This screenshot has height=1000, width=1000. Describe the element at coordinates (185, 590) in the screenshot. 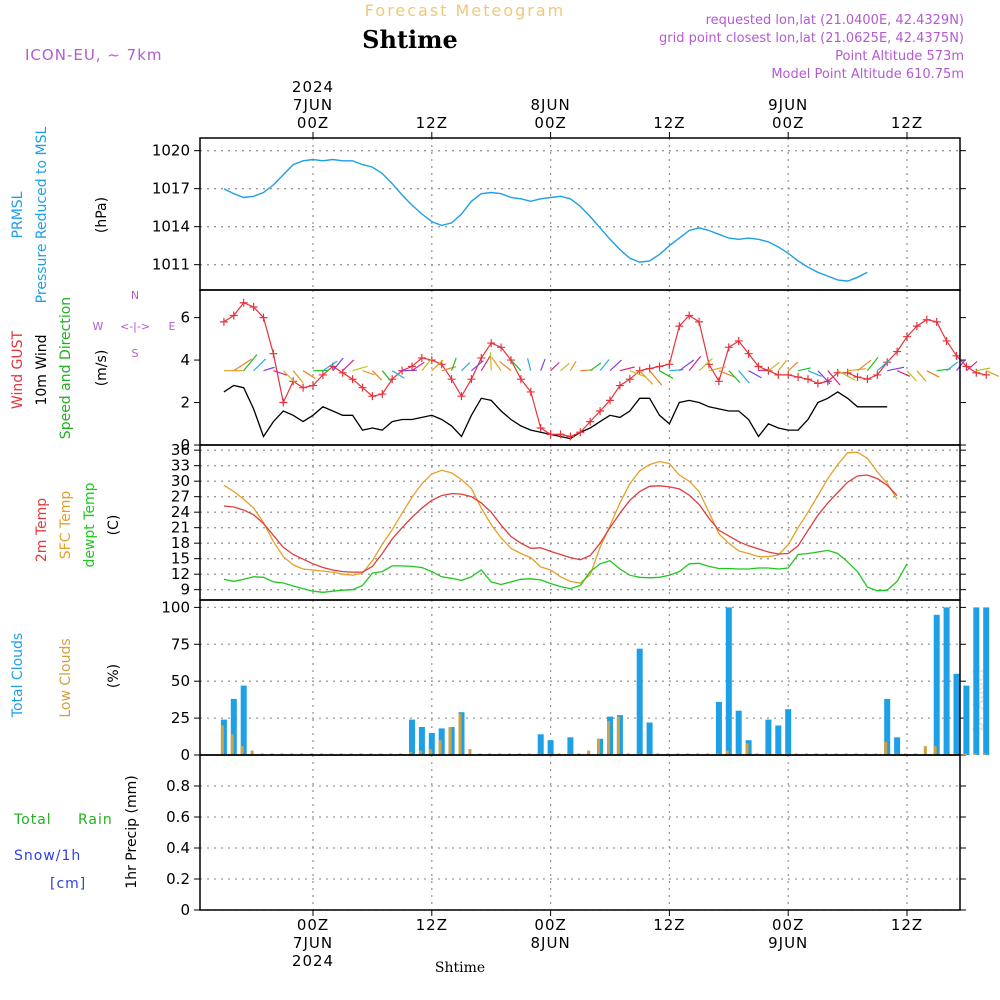

I see `y-tick-label: 9` at that location.